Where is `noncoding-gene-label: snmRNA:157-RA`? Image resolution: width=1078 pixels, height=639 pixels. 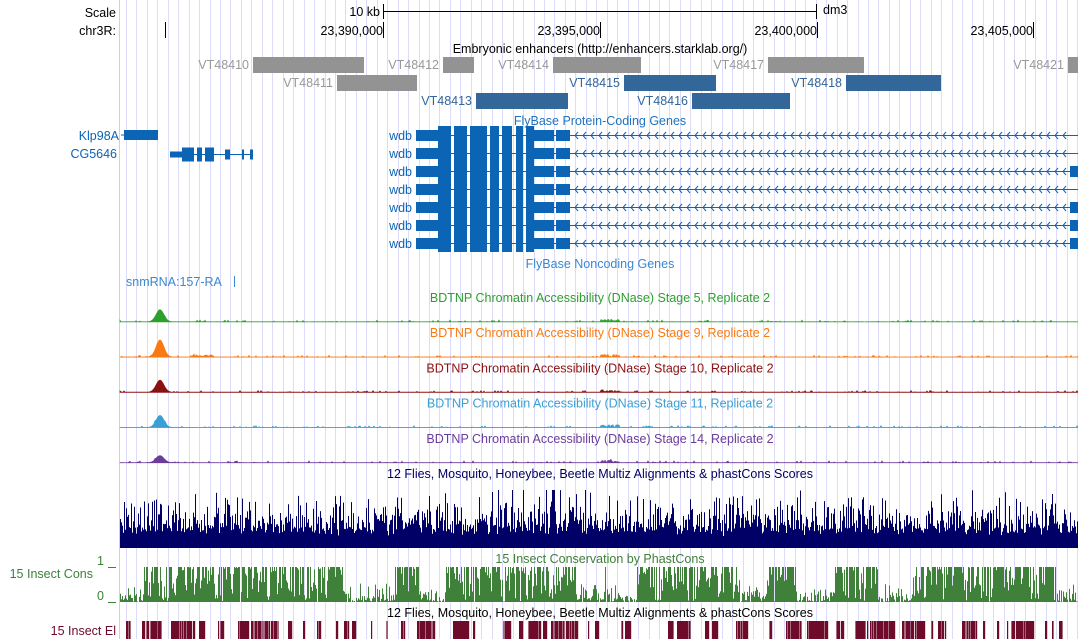
noncoding-gene-label: snmRNA:157-RA is located at coordinates (174, 282).